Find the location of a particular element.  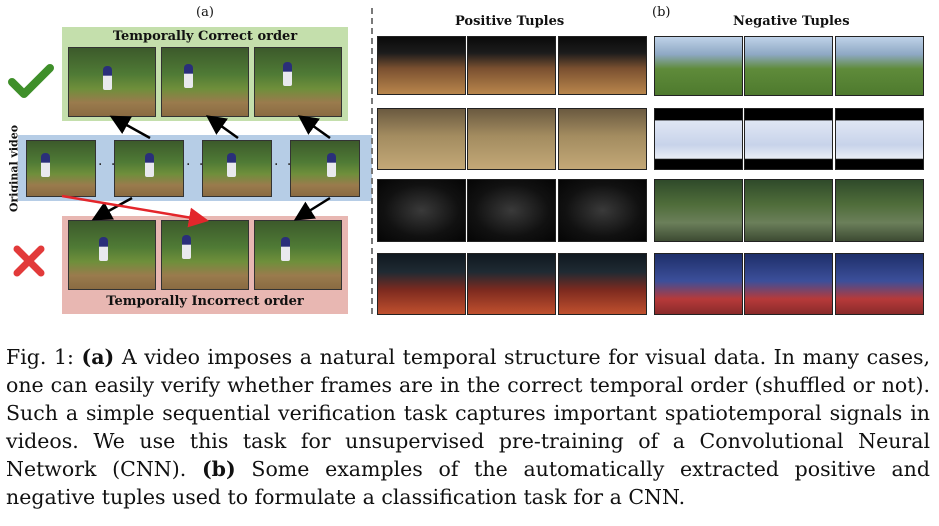

negative-row4-frame1 is located at coordinates (698, 284).